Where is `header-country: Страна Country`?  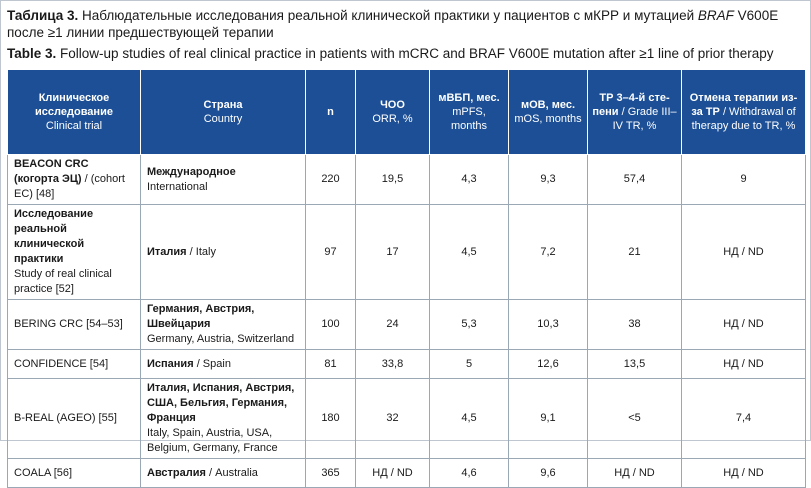 header-country: Страна Country is located at coordinates (223, 112).